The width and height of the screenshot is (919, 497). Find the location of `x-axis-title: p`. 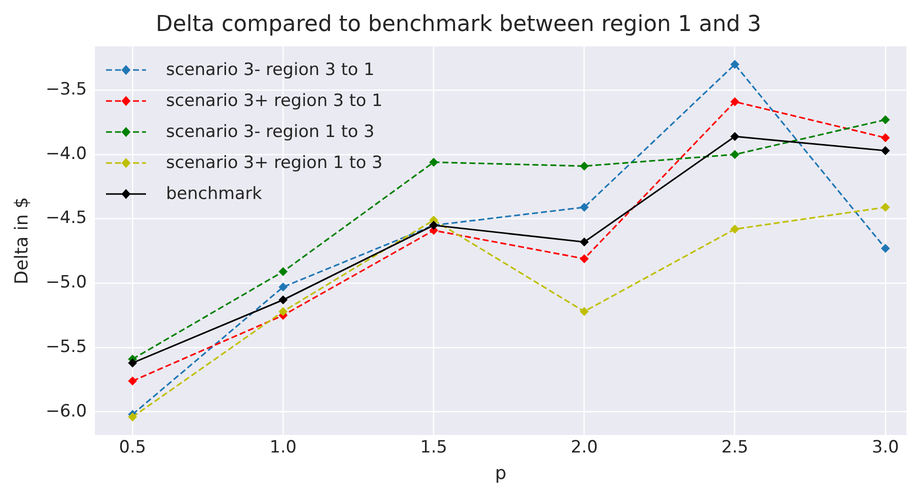

x-axis-title: p is located at coordinates (500, 473).